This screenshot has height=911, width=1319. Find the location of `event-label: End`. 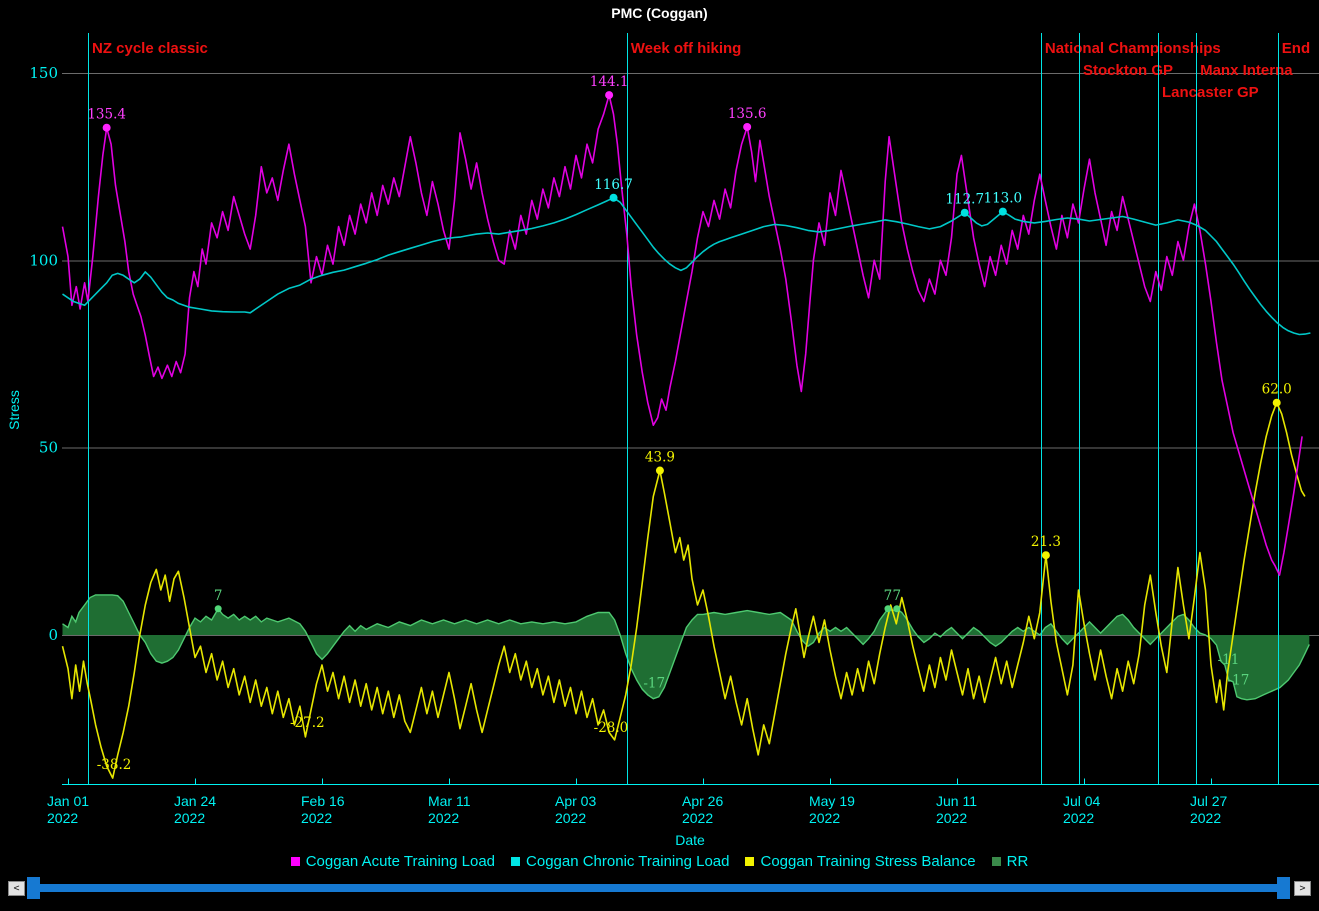

event-label: End is located at coordinates (1296, 48).